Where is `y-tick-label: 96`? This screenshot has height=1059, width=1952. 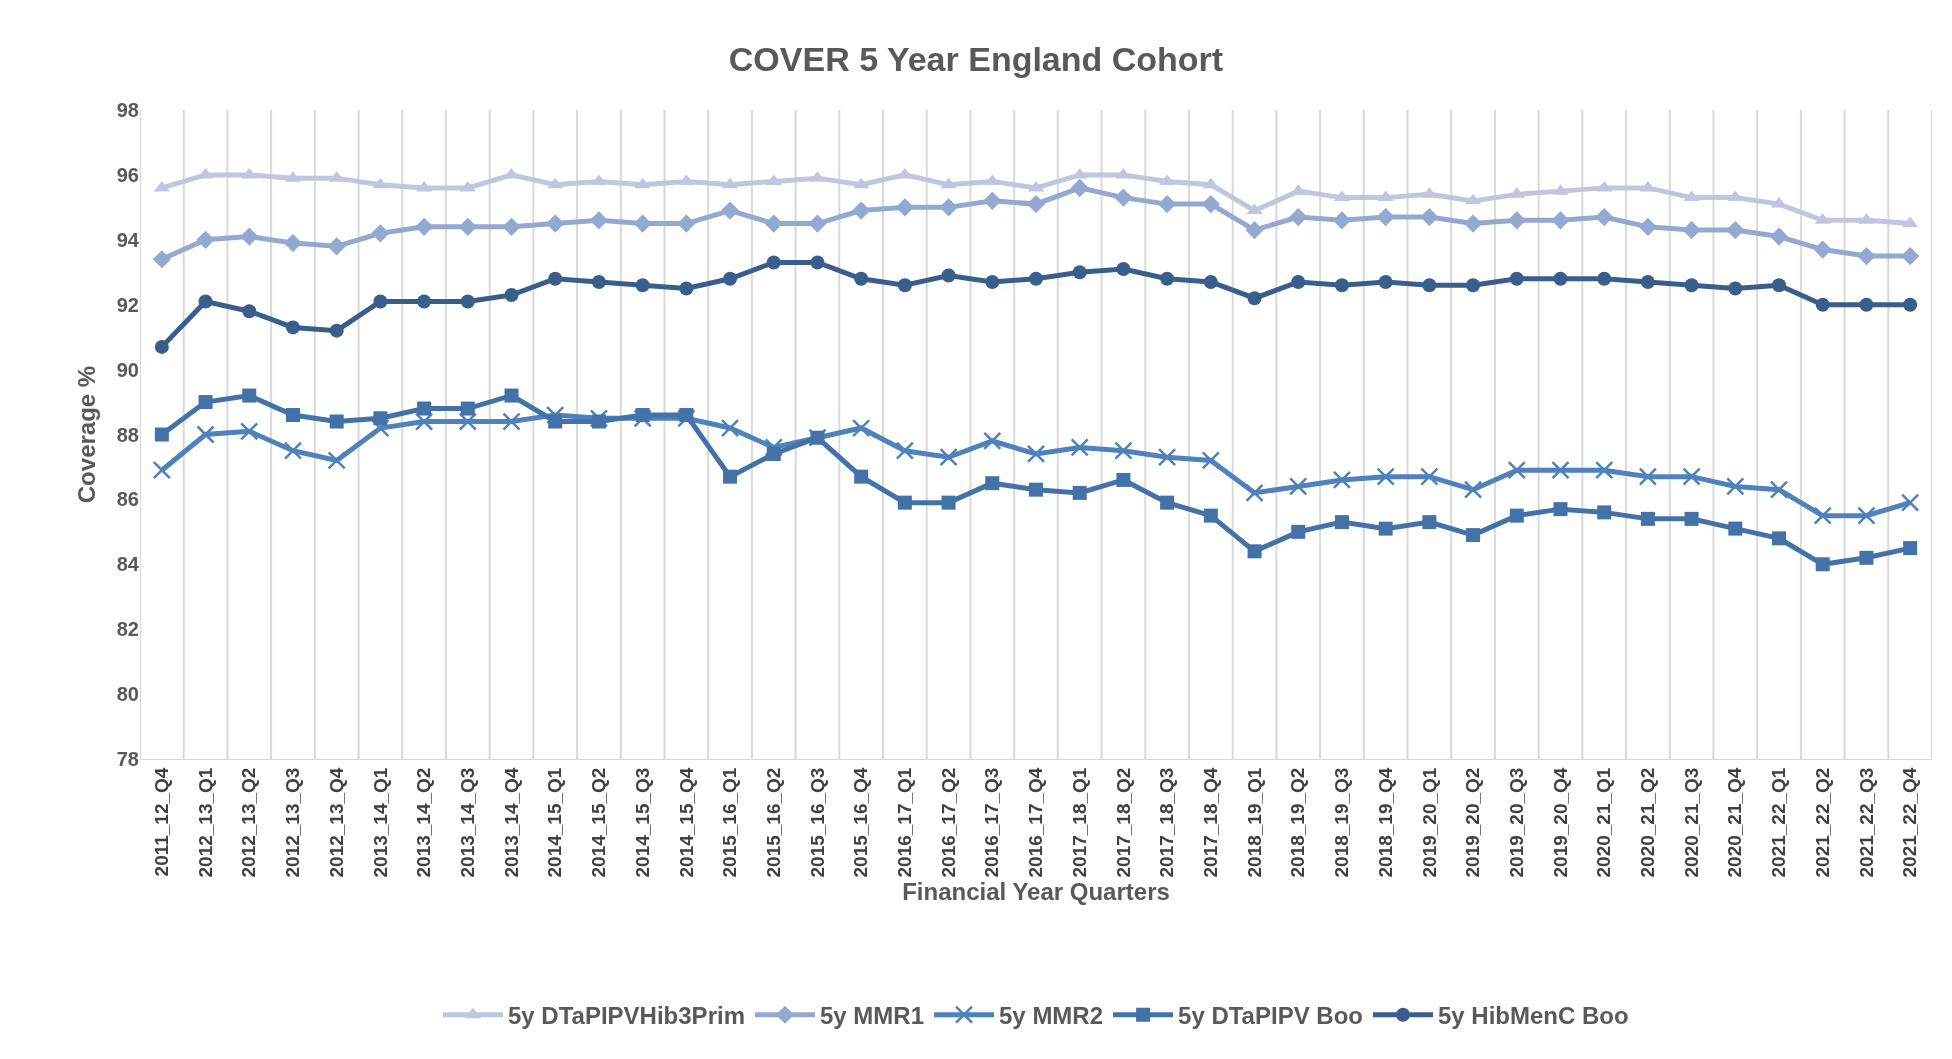
y-tick-label: 96 is located at coordinates (127, 174).